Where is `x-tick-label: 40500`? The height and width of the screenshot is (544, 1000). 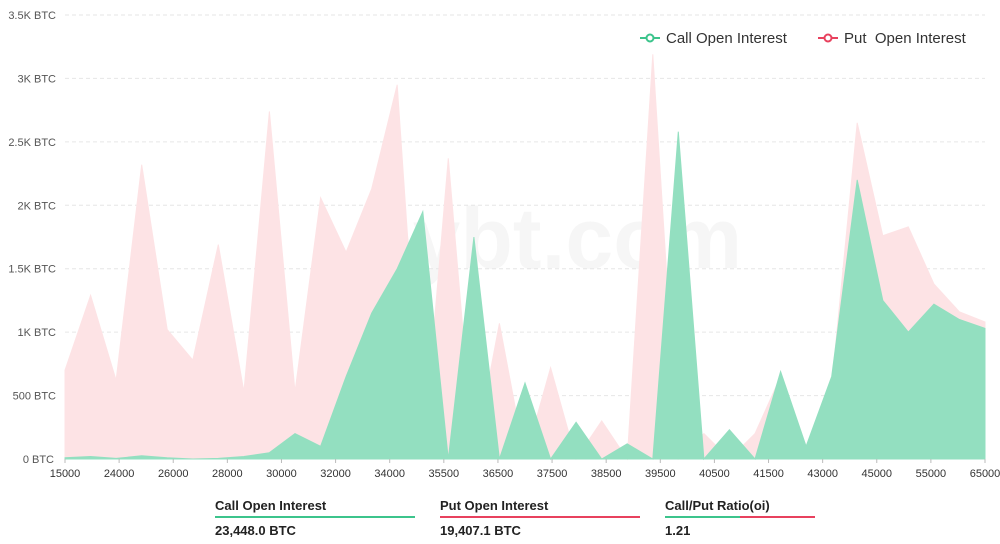
x-tick-label: 40500 is located at coordinates (714, 474).